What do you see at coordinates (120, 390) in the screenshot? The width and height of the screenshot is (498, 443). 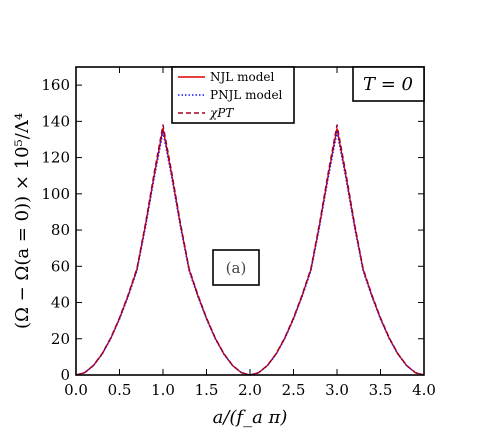 I see `x-tick-label: 0.5` at bounding box center [120, 390].